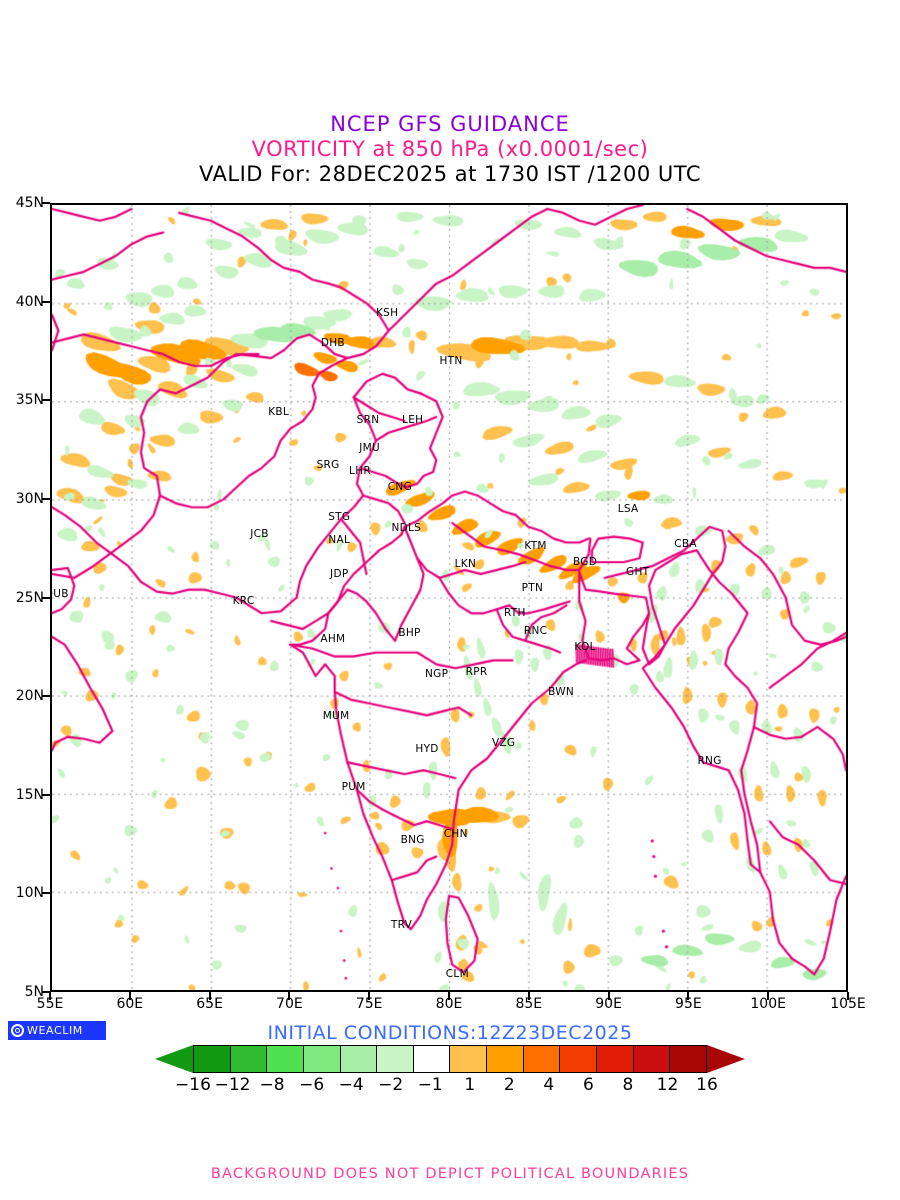  What do you see at coordinates (272, 1085) in the screenshot?
I see `colorbar-tick: −8` at bounding box center [272, 1085].